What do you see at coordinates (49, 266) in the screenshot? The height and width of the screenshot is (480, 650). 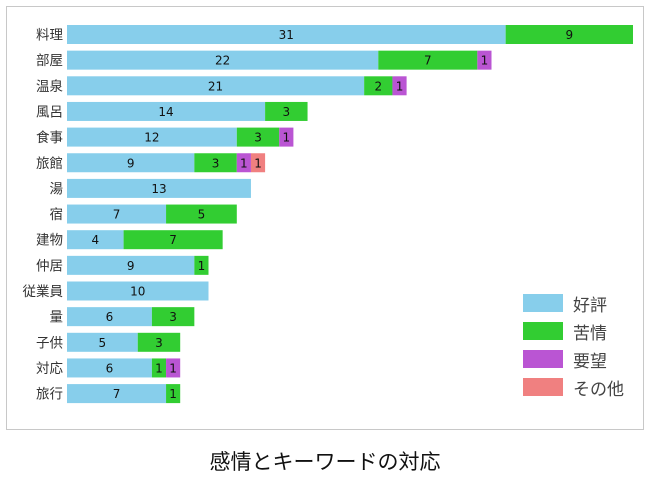 I see `category-label: 仲居` at bounding box center [49, 266].